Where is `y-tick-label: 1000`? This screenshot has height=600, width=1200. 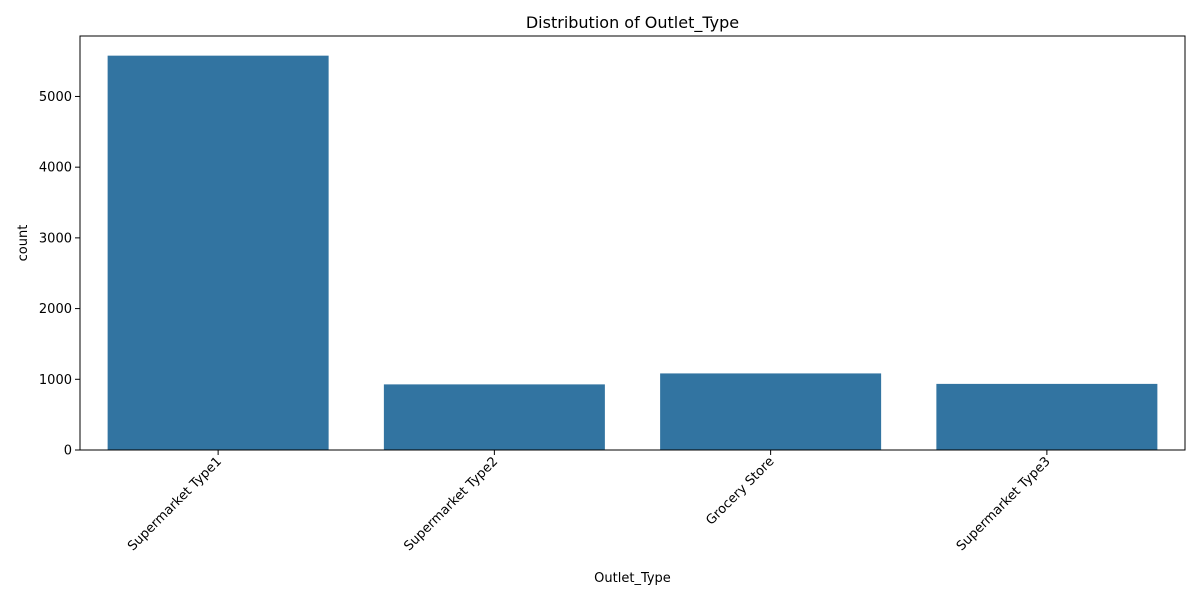
y-tick-label: 1000 is located at coordinates (55, 380).